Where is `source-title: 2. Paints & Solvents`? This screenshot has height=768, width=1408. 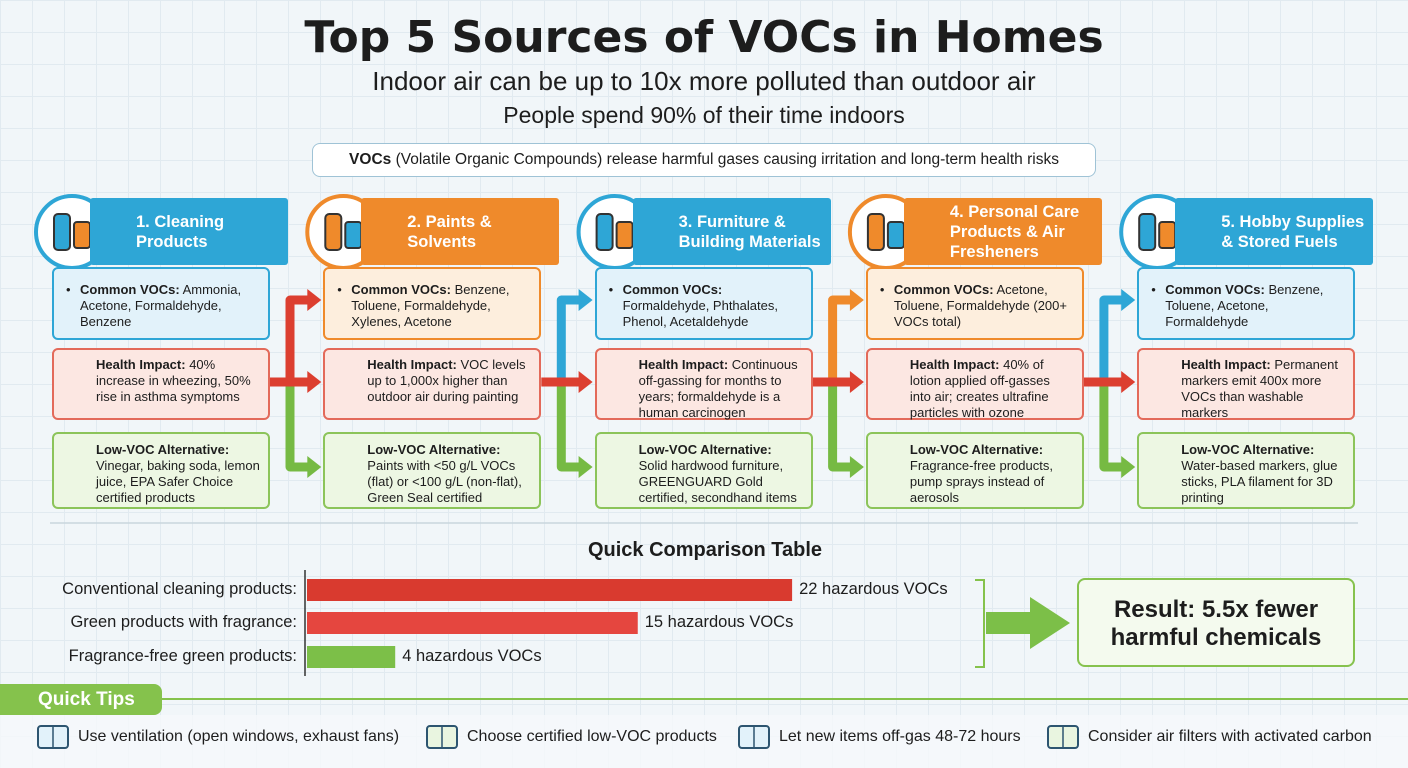
source-title: 2. Paints & Solvents is located at coordinates (449, 231).